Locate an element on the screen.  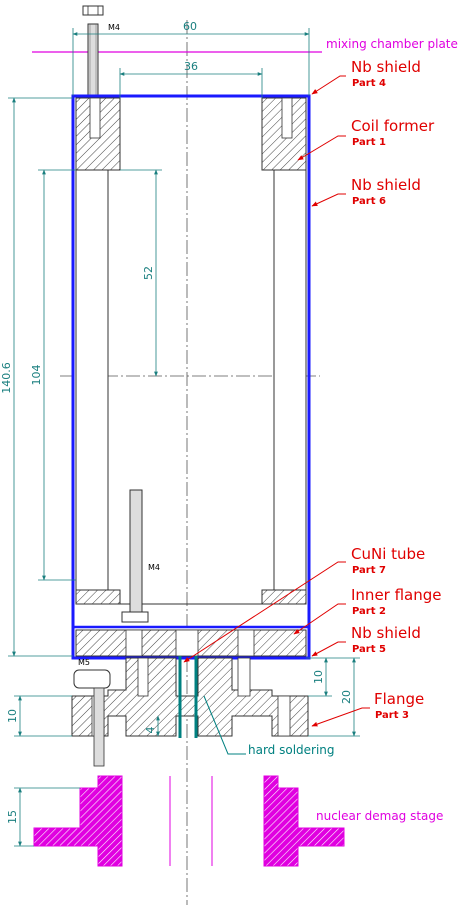
inner-flange is located at coordinates (191, 643).